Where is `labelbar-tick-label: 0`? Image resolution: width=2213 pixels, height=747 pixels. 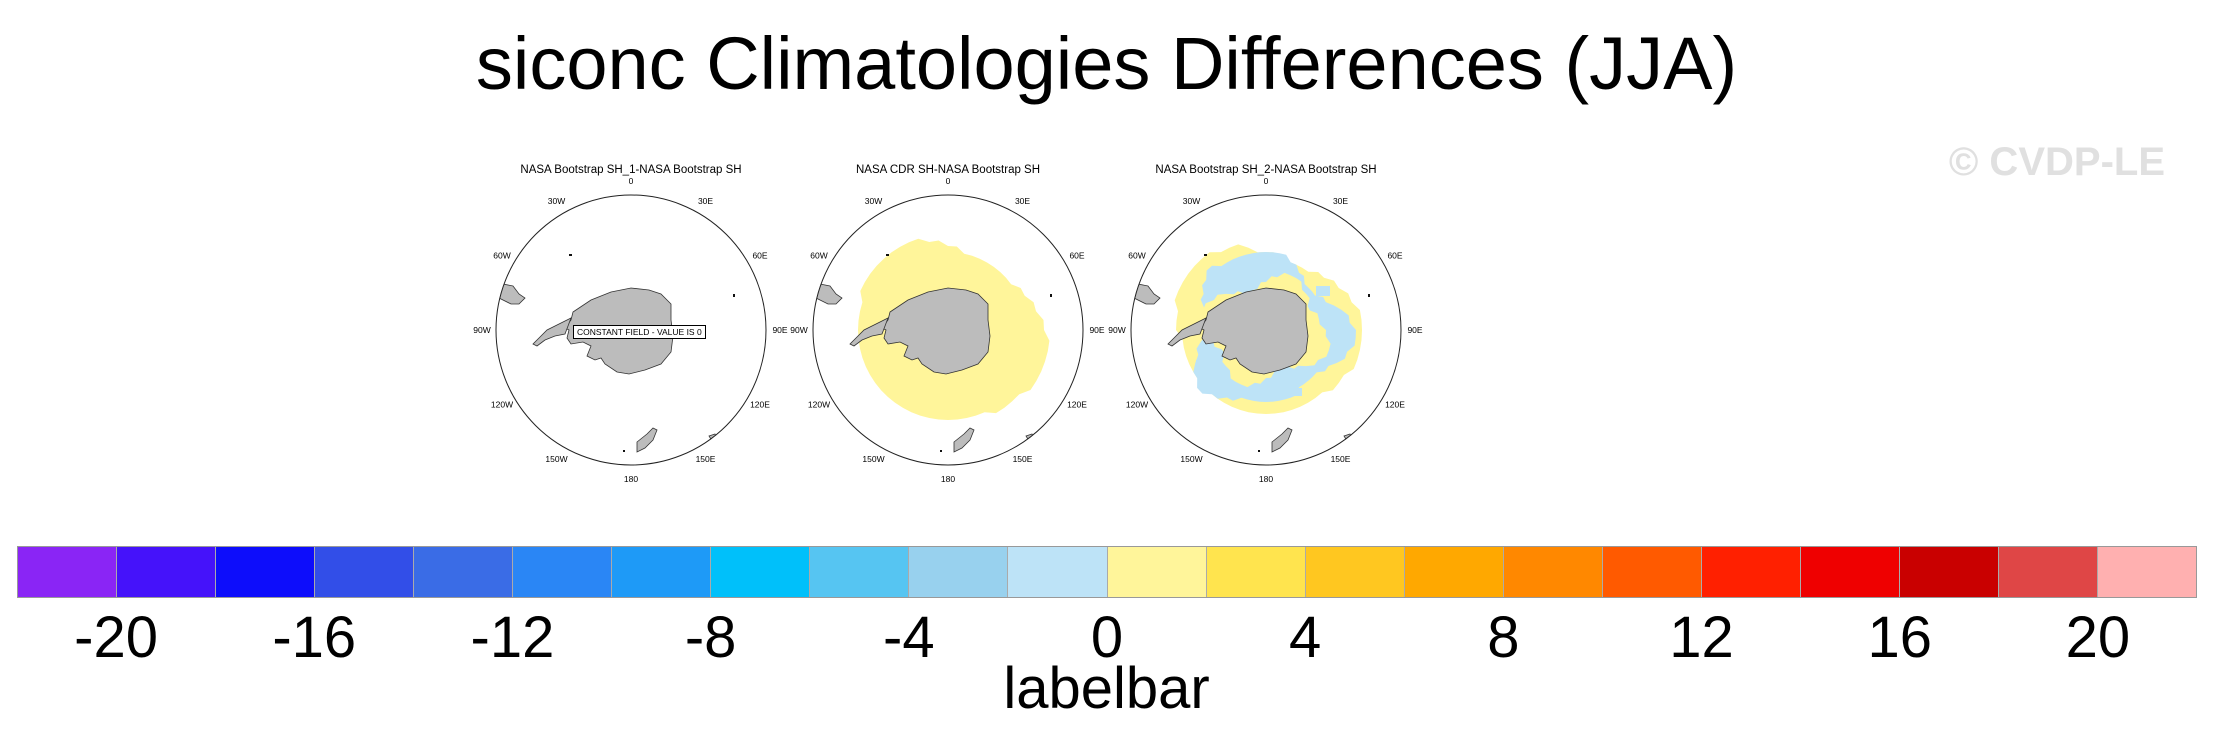
labelbar-tick-label: 0 is located at coordinates (1107, 637).